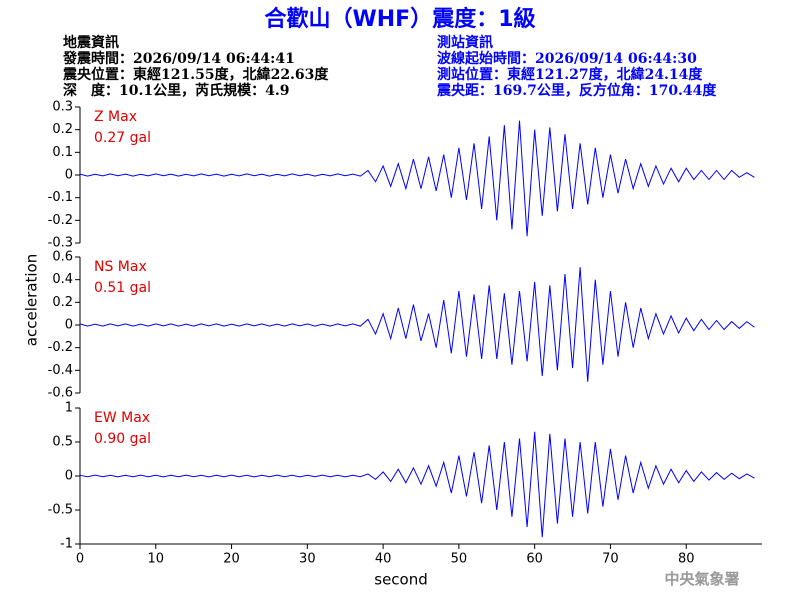 This screenshot has height=600, width=800. Describe the element at coordinates (91, 42) in the screenshot. I see `info-left: 地震資訊` at that location.